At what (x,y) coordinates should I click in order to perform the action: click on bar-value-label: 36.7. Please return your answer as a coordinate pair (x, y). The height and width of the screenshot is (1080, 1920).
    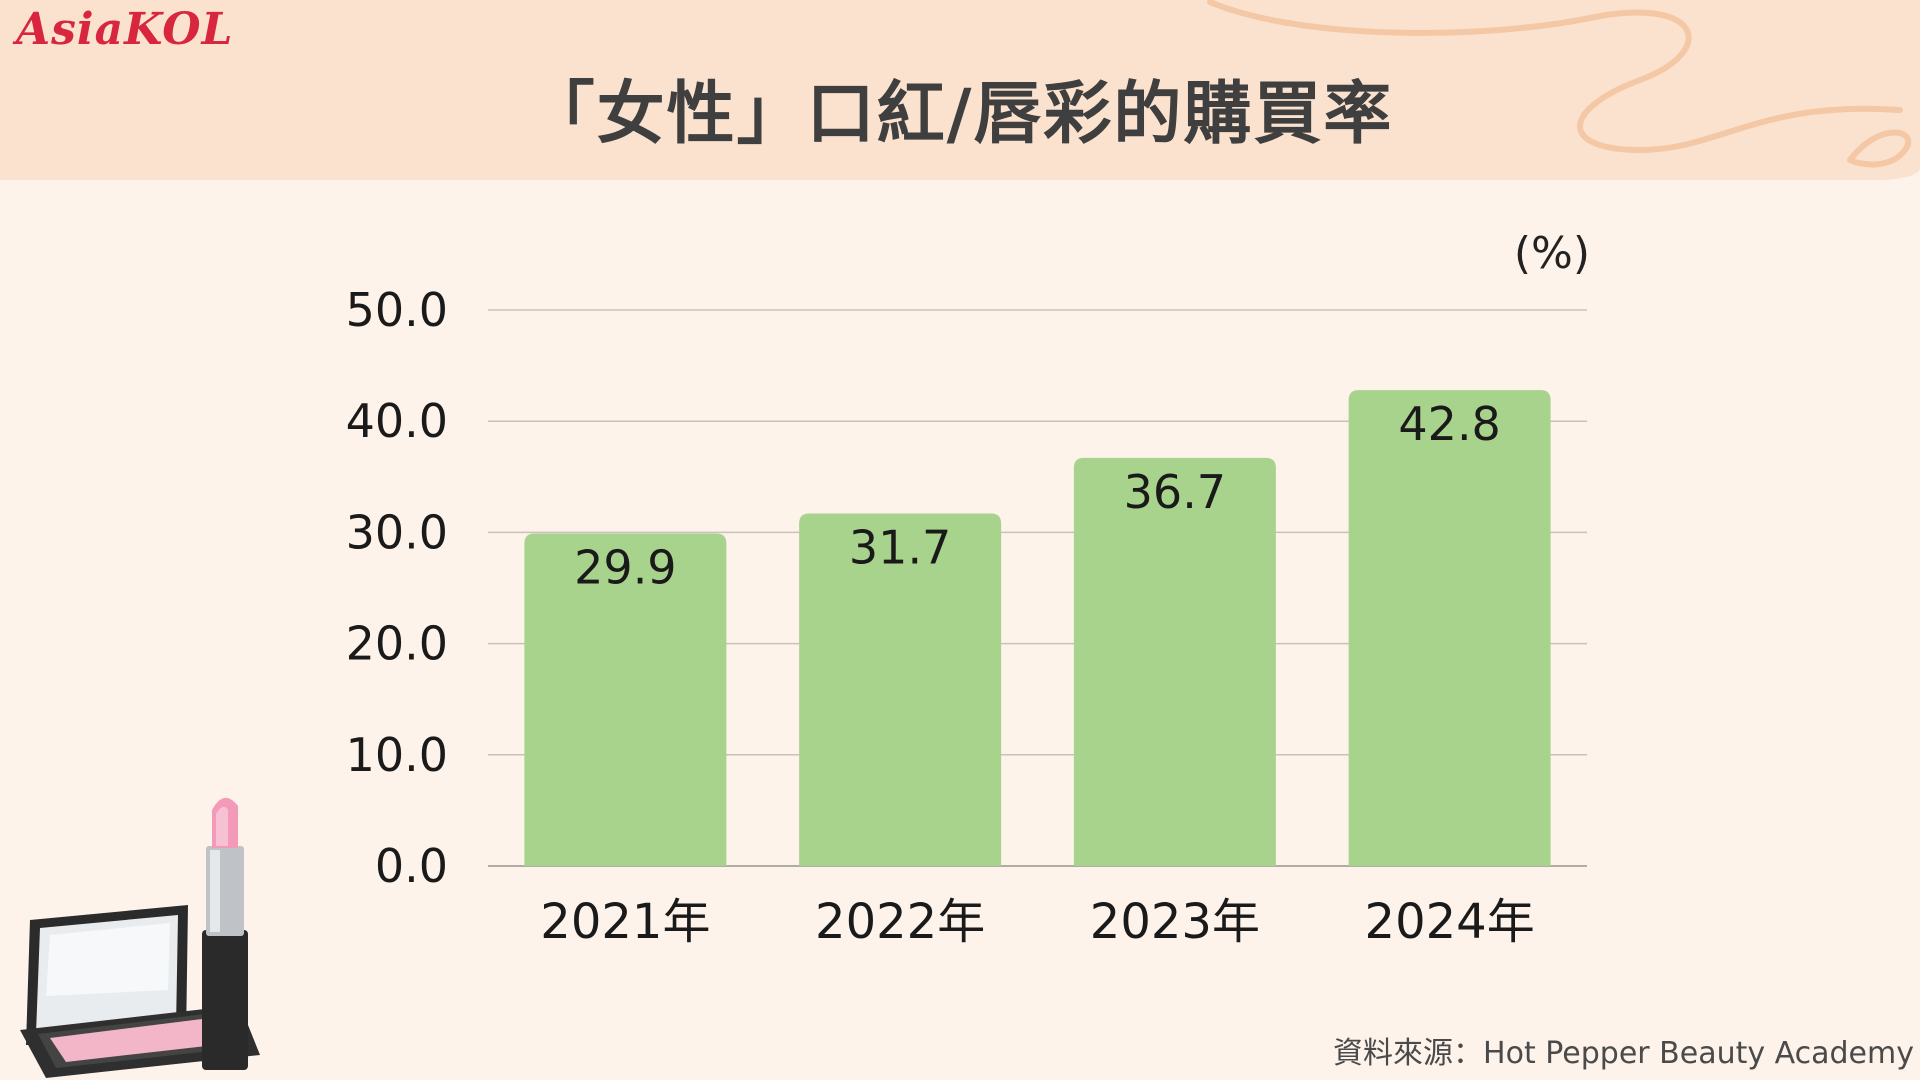
    Looking at the image, I should click on (1175, 492).